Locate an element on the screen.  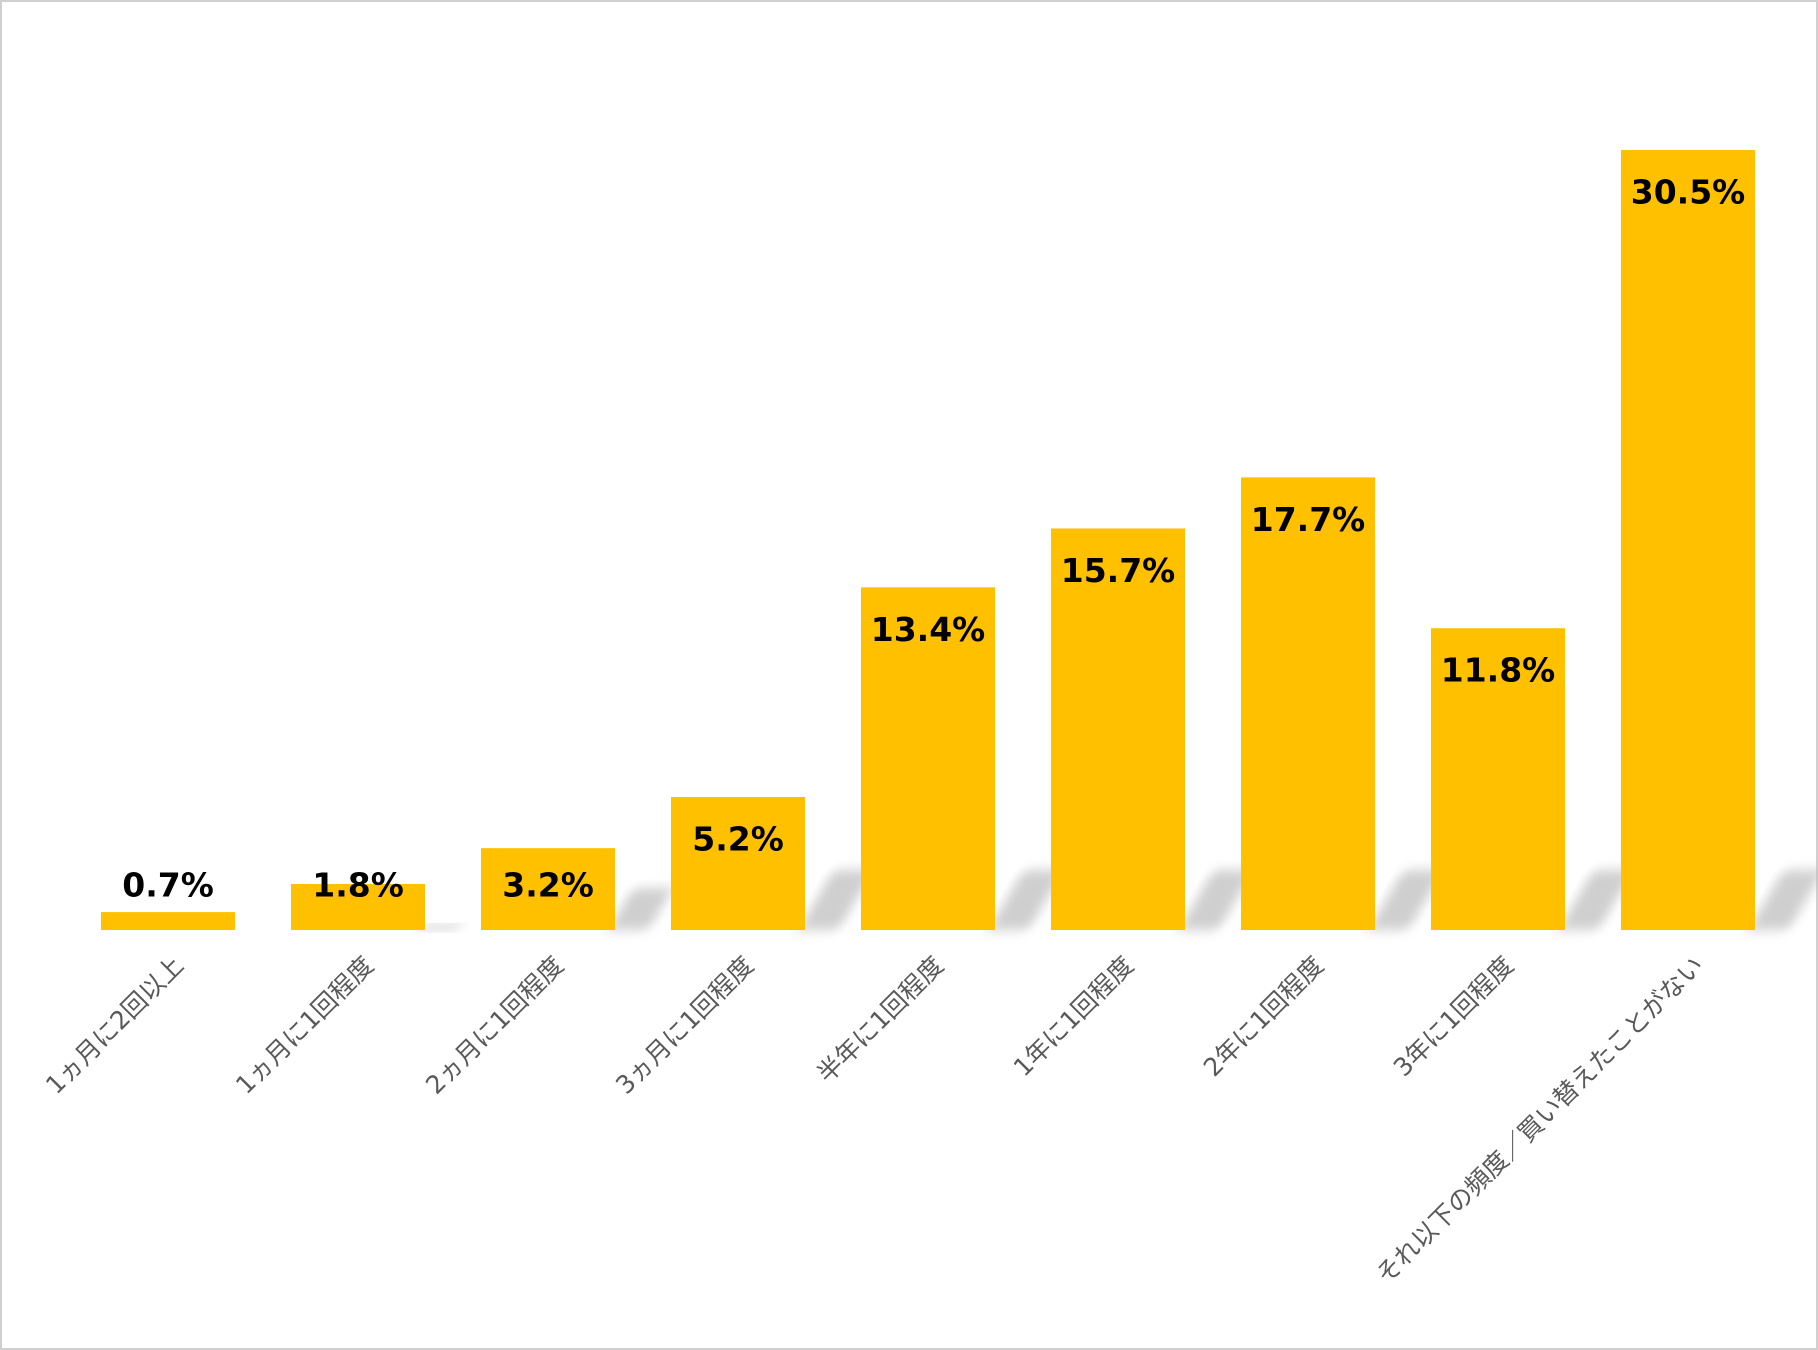
data-label: 17.7% is located at coordinates (1308, 519).